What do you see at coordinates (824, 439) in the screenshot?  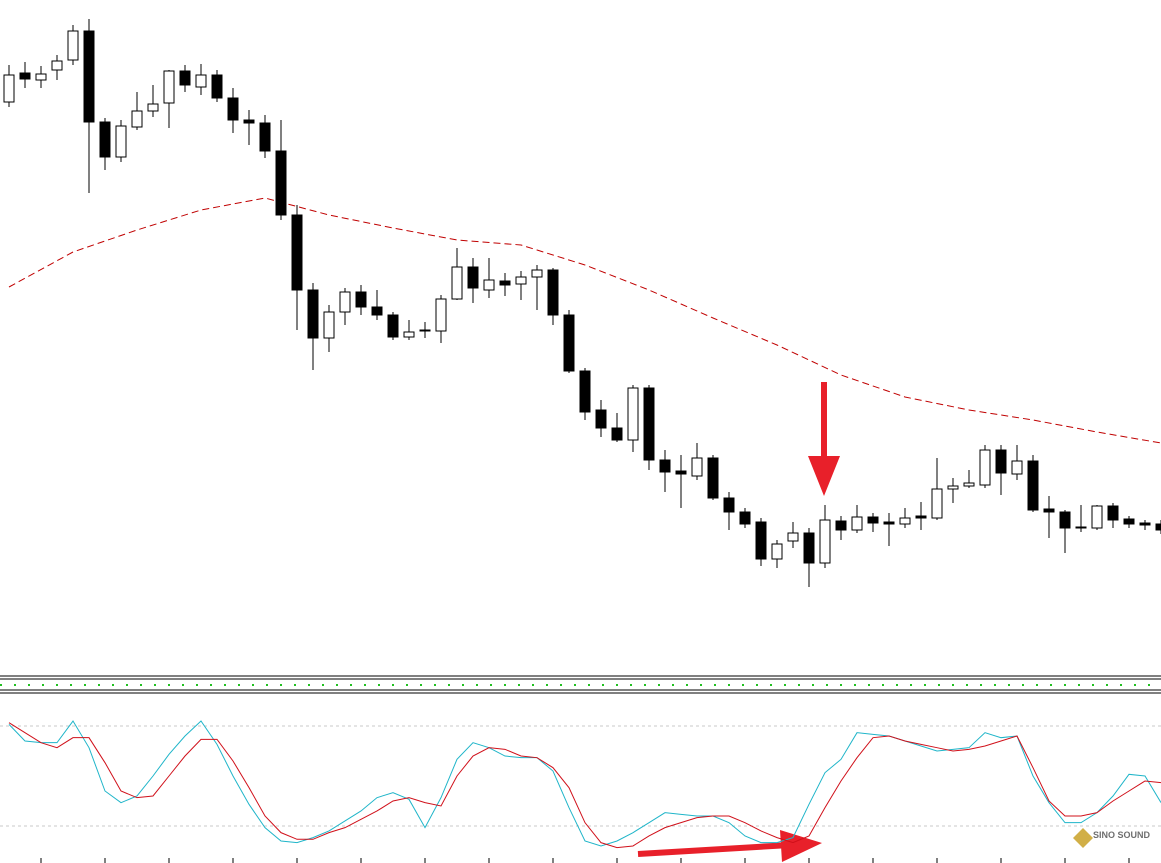 I see `arrow-down` at bounding box center [824, 439].